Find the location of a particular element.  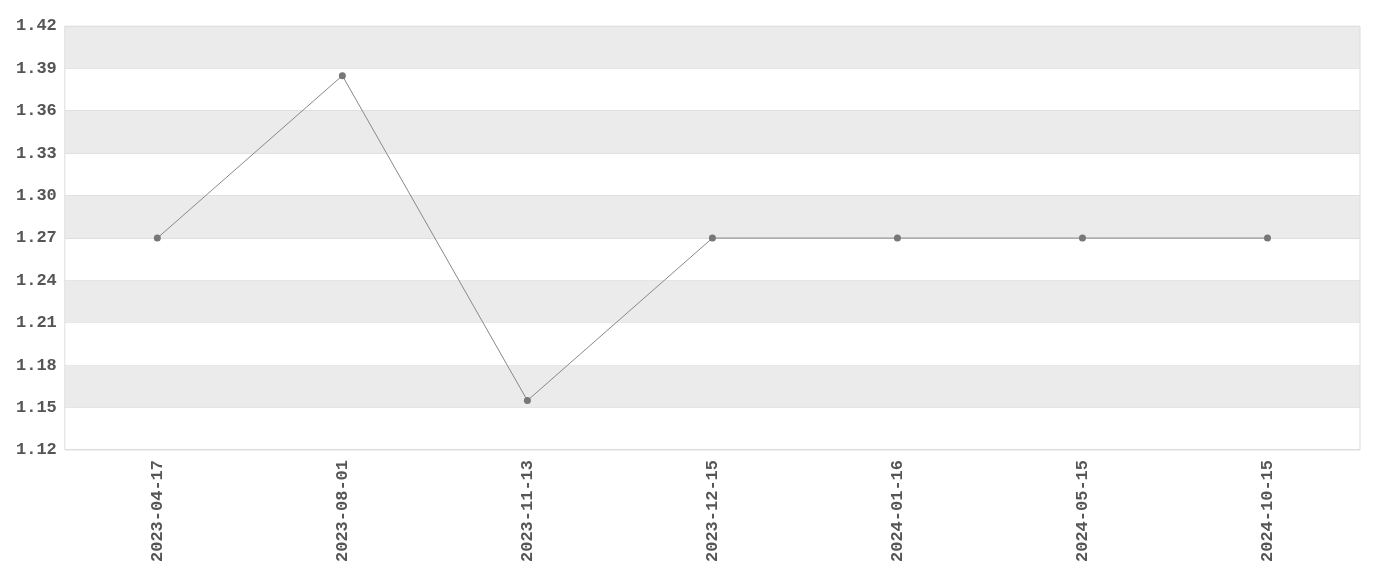

y-tick-label: 1.12 is located at coordinates (36, 450).